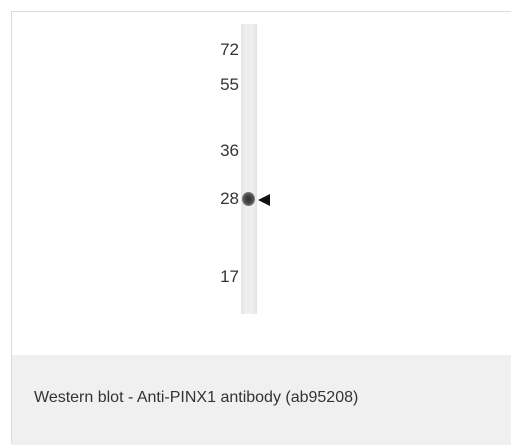  Describe the element at coordinates (229, 198) in the screenshot. I see `marker-label-28: 28` at that location.